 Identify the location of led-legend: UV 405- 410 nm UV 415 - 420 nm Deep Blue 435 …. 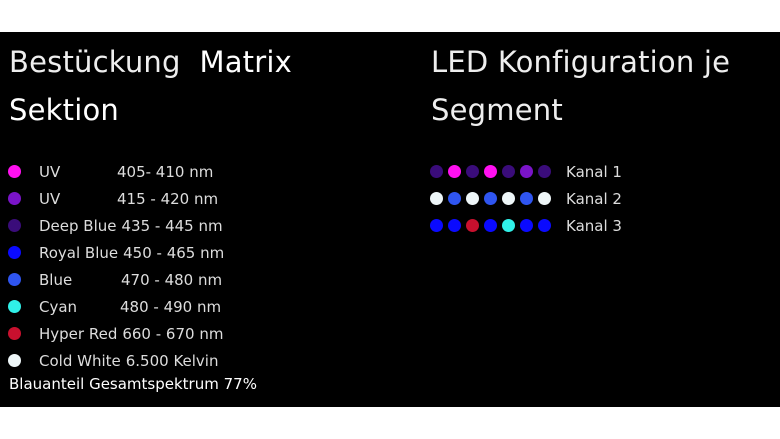
(116, 266).